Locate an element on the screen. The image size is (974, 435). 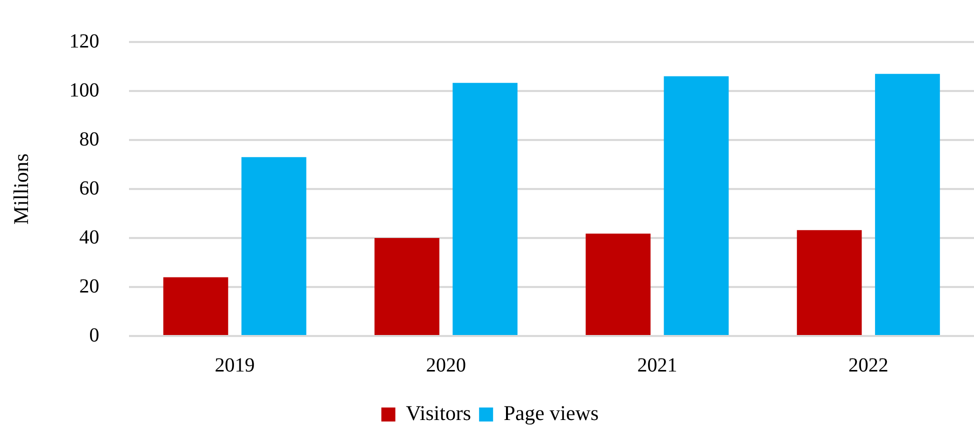
legend-label: Page views is located at coordinates (551, 413).